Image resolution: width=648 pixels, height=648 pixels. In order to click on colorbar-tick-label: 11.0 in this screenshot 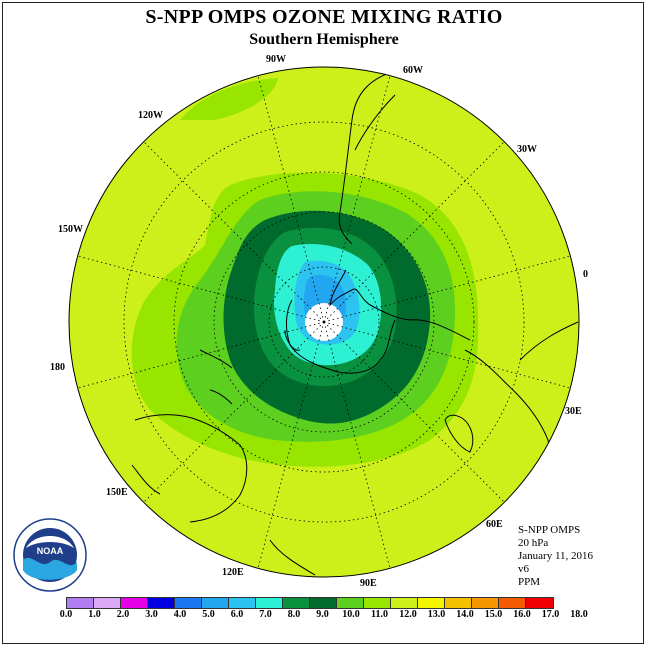, I will do `click(379, 614)`.